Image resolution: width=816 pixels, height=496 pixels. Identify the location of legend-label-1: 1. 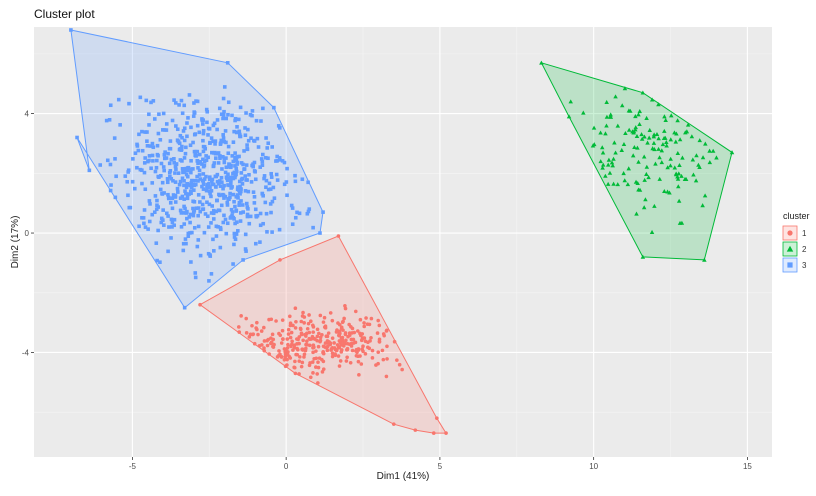
(804, 233).